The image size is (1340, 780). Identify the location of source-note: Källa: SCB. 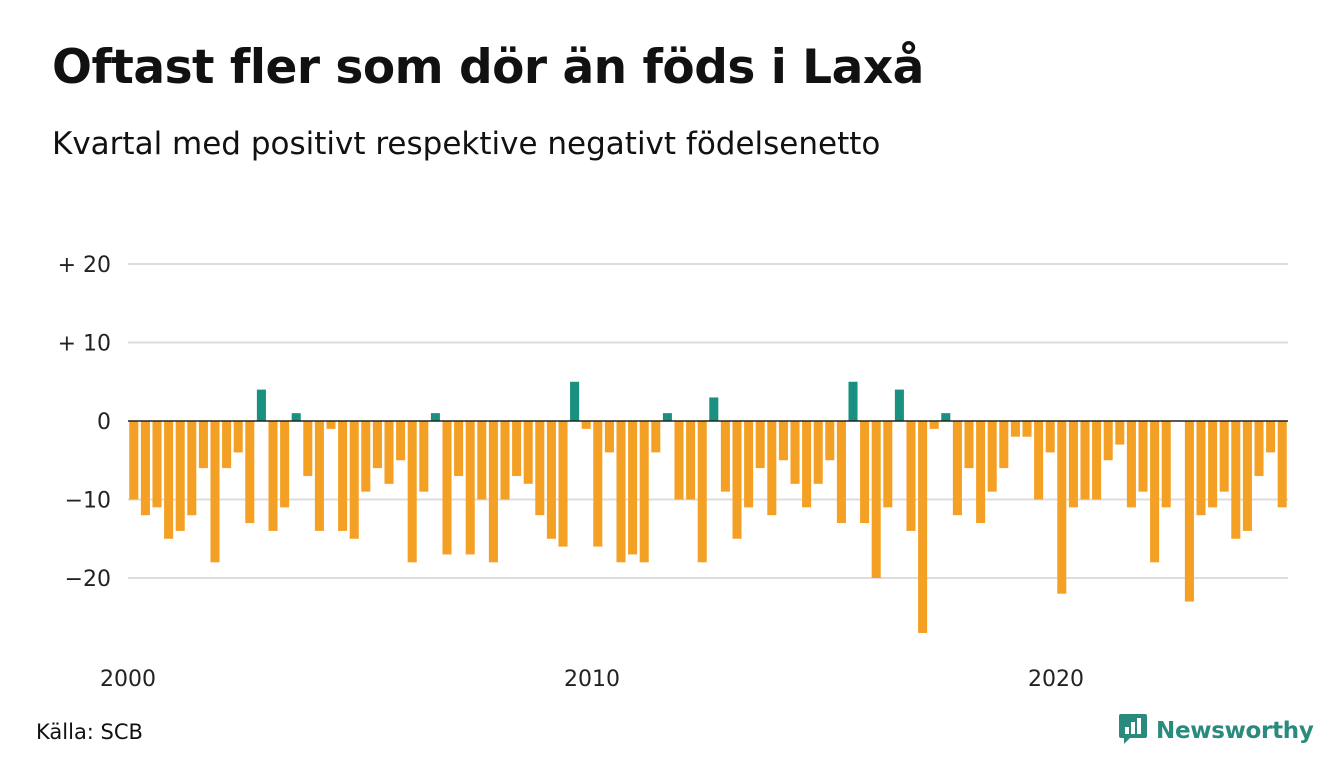
(89, 732).